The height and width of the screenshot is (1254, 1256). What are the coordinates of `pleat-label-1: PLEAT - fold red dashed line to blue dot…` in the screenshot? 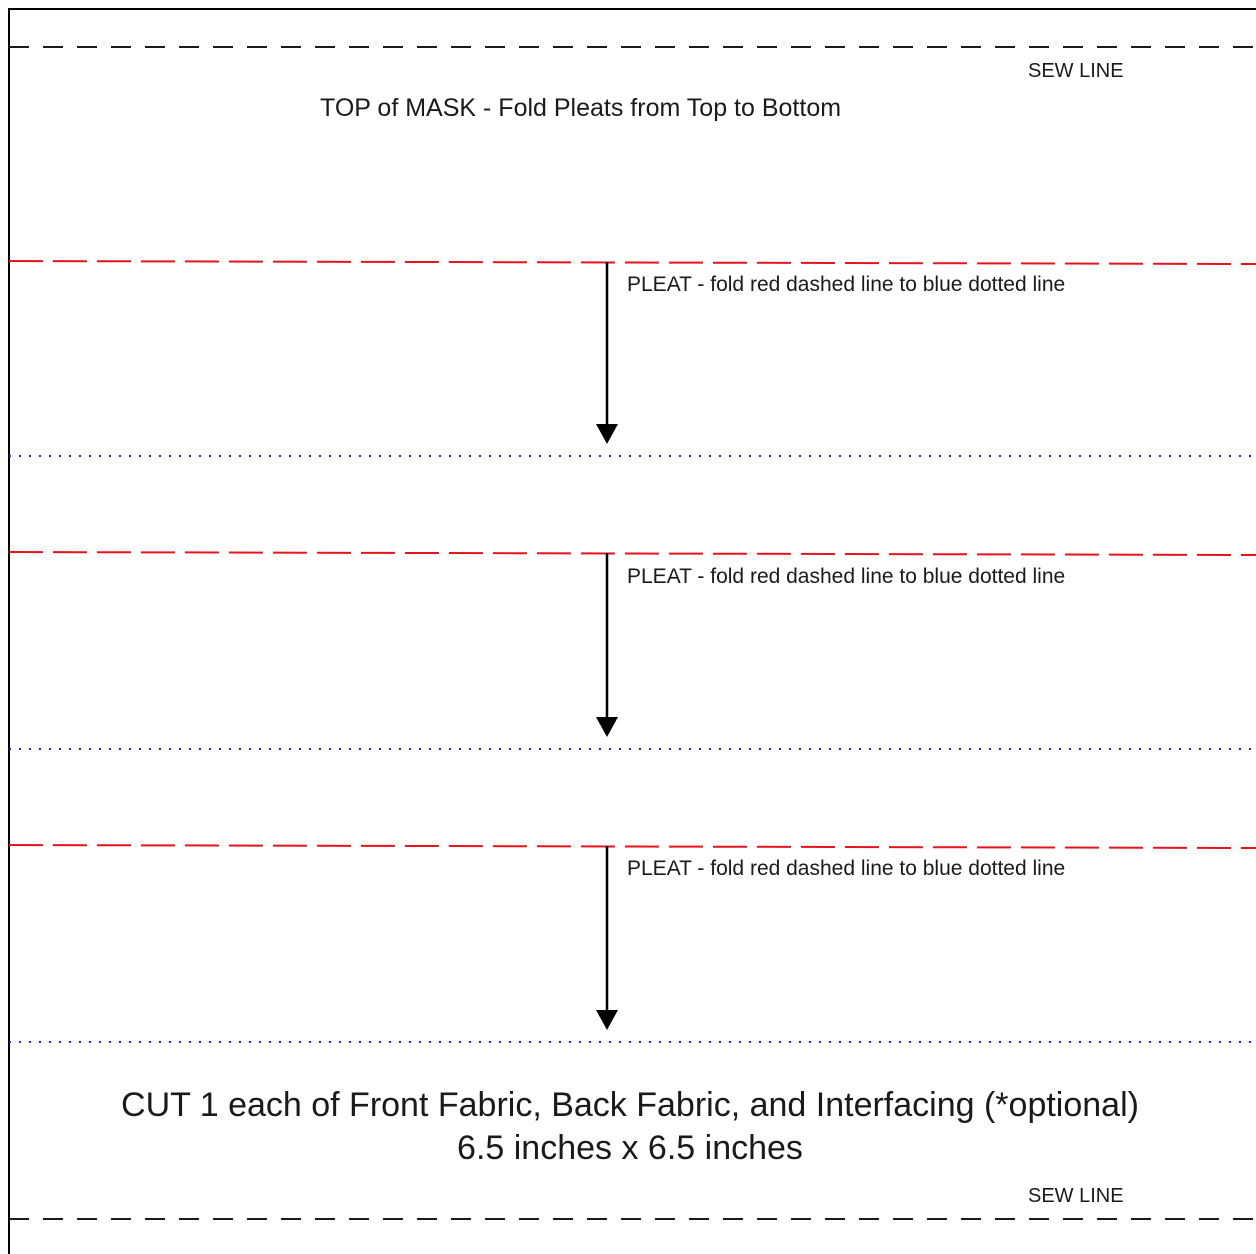 It's located at (846, 284).